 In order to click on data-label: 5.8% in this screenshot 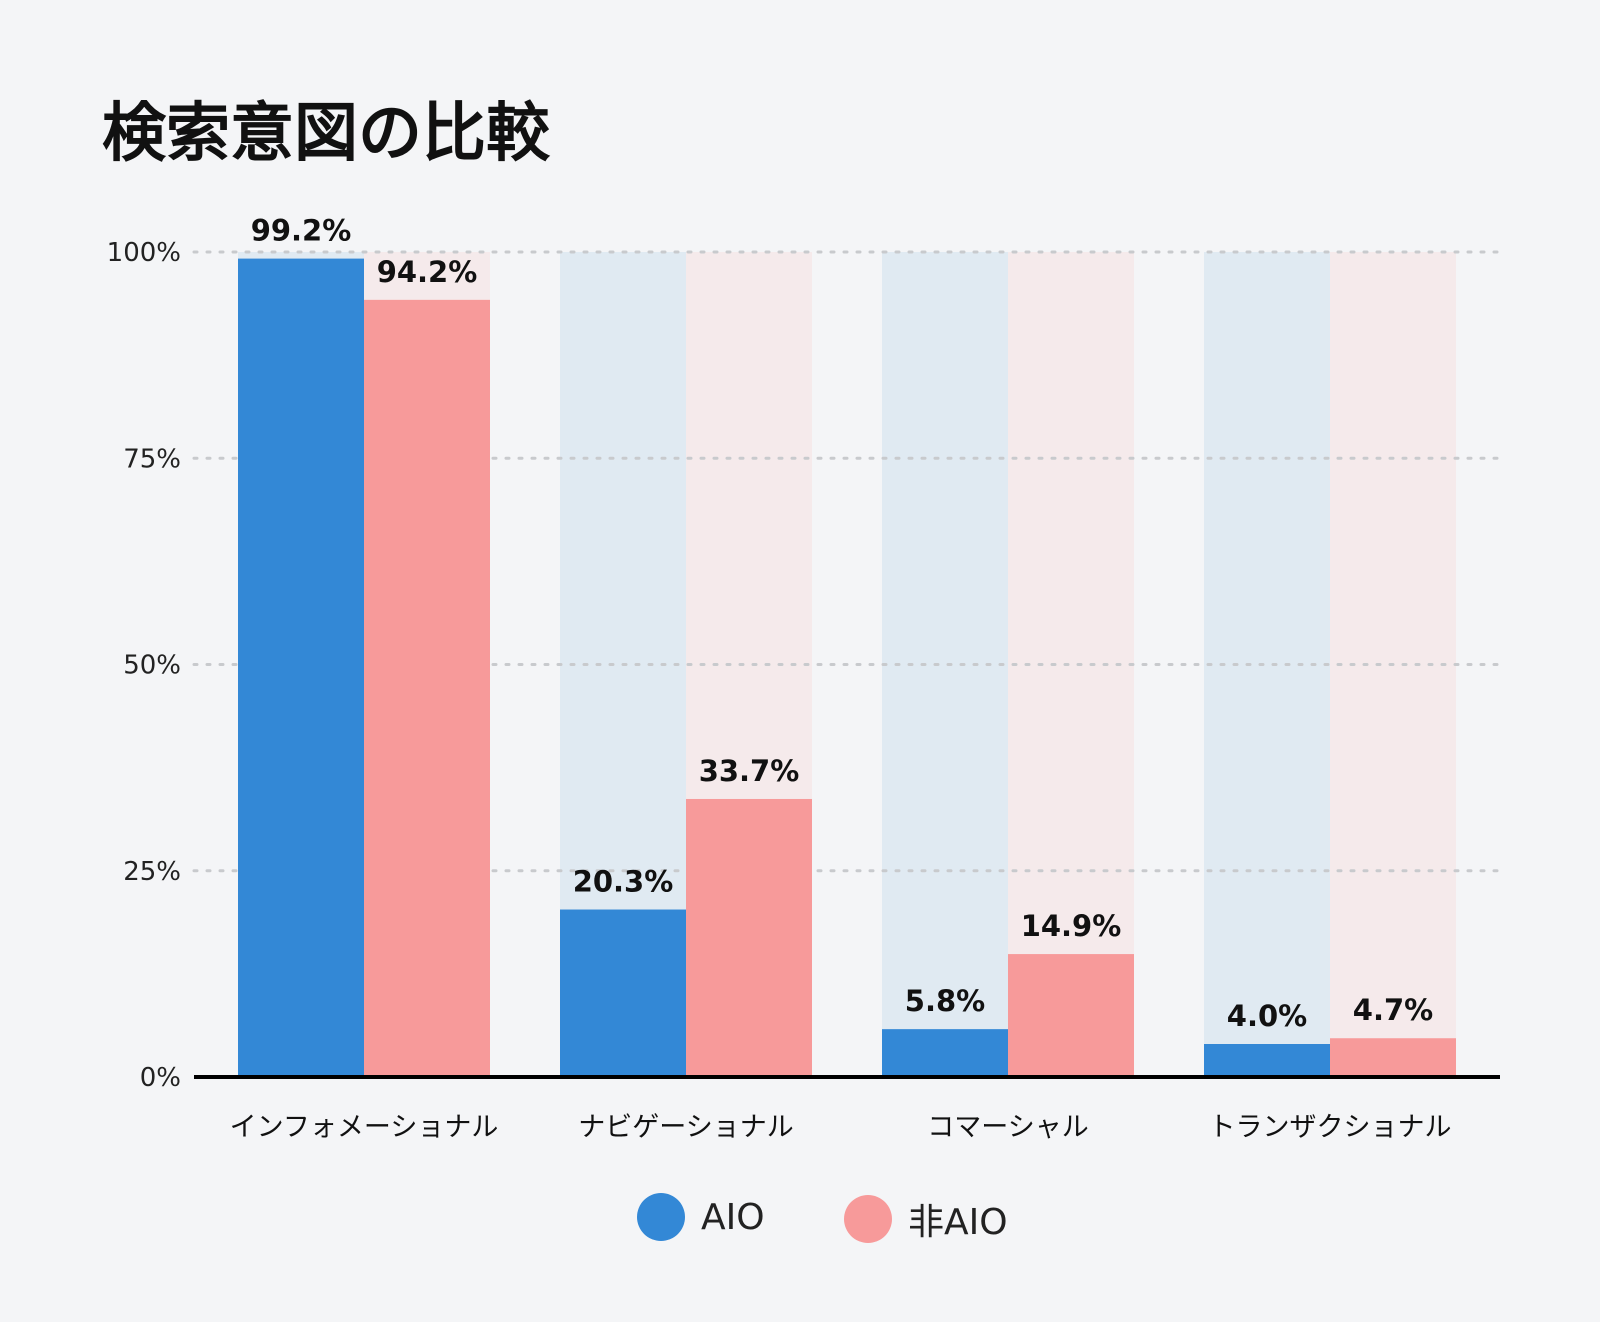, I will do `click(945, 1001)`.